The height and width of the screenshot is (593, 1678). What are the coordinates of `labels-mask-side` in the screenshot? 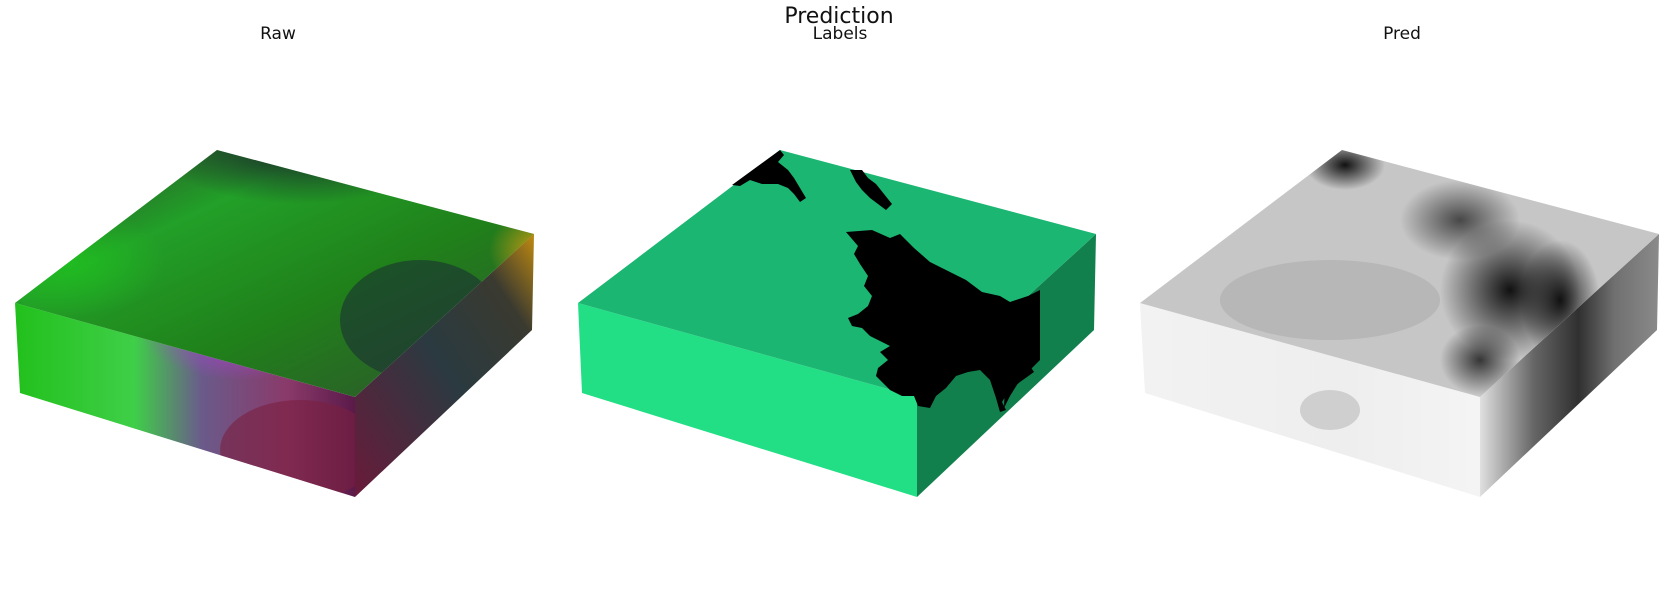 It's located at (1022, 349).